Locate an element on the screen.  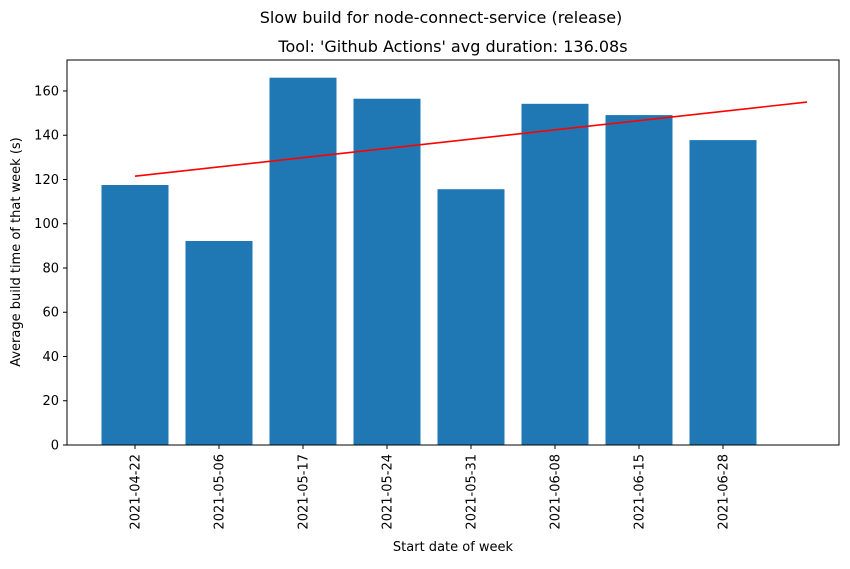
x-tick-label: 2021-06-08 is located at coordinates (556, 492).